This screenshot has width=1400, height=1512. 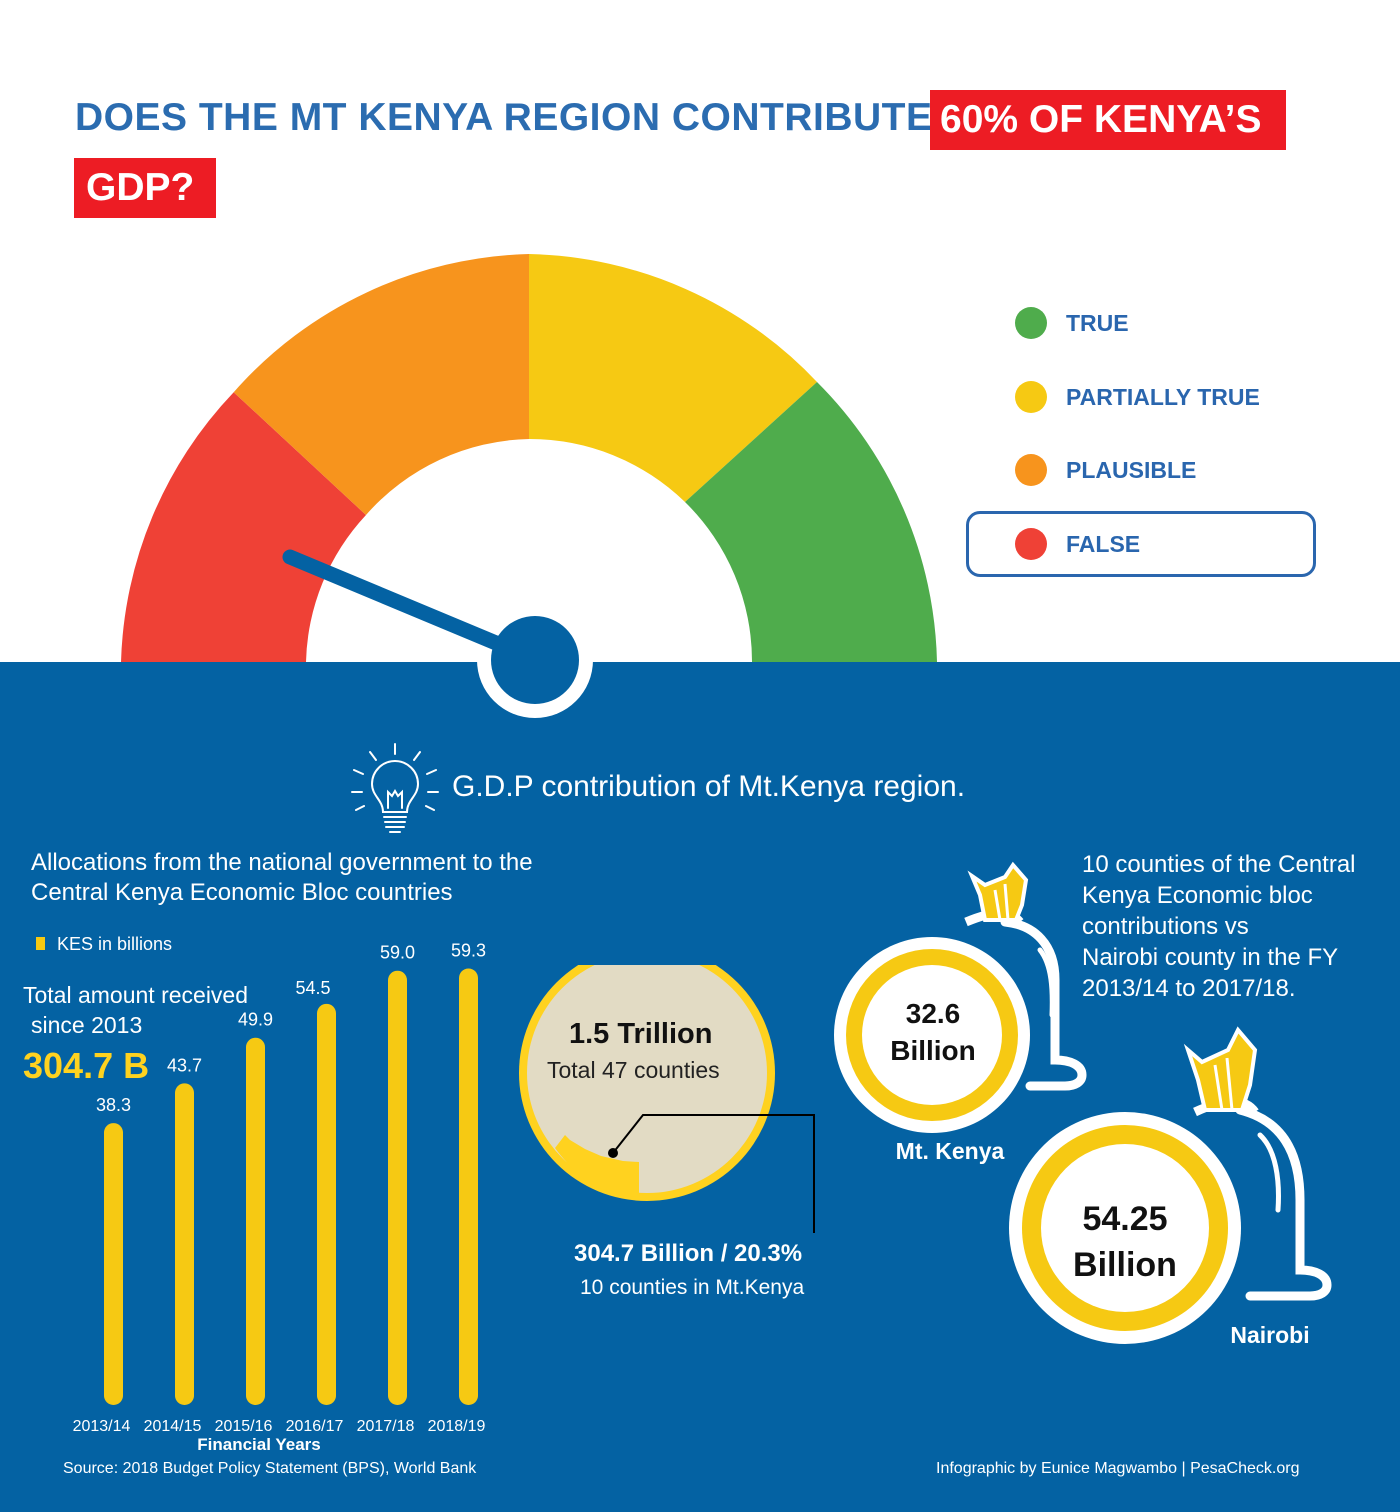 I want to click on x-tick-label: 2016/17, so click(x=315, y=1426).